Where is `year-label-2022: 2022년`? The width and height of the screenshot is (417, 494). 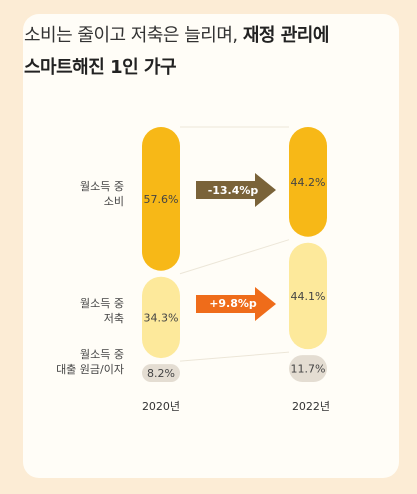 year-label-2022: 2022년 is located at coordinates (311, 406).